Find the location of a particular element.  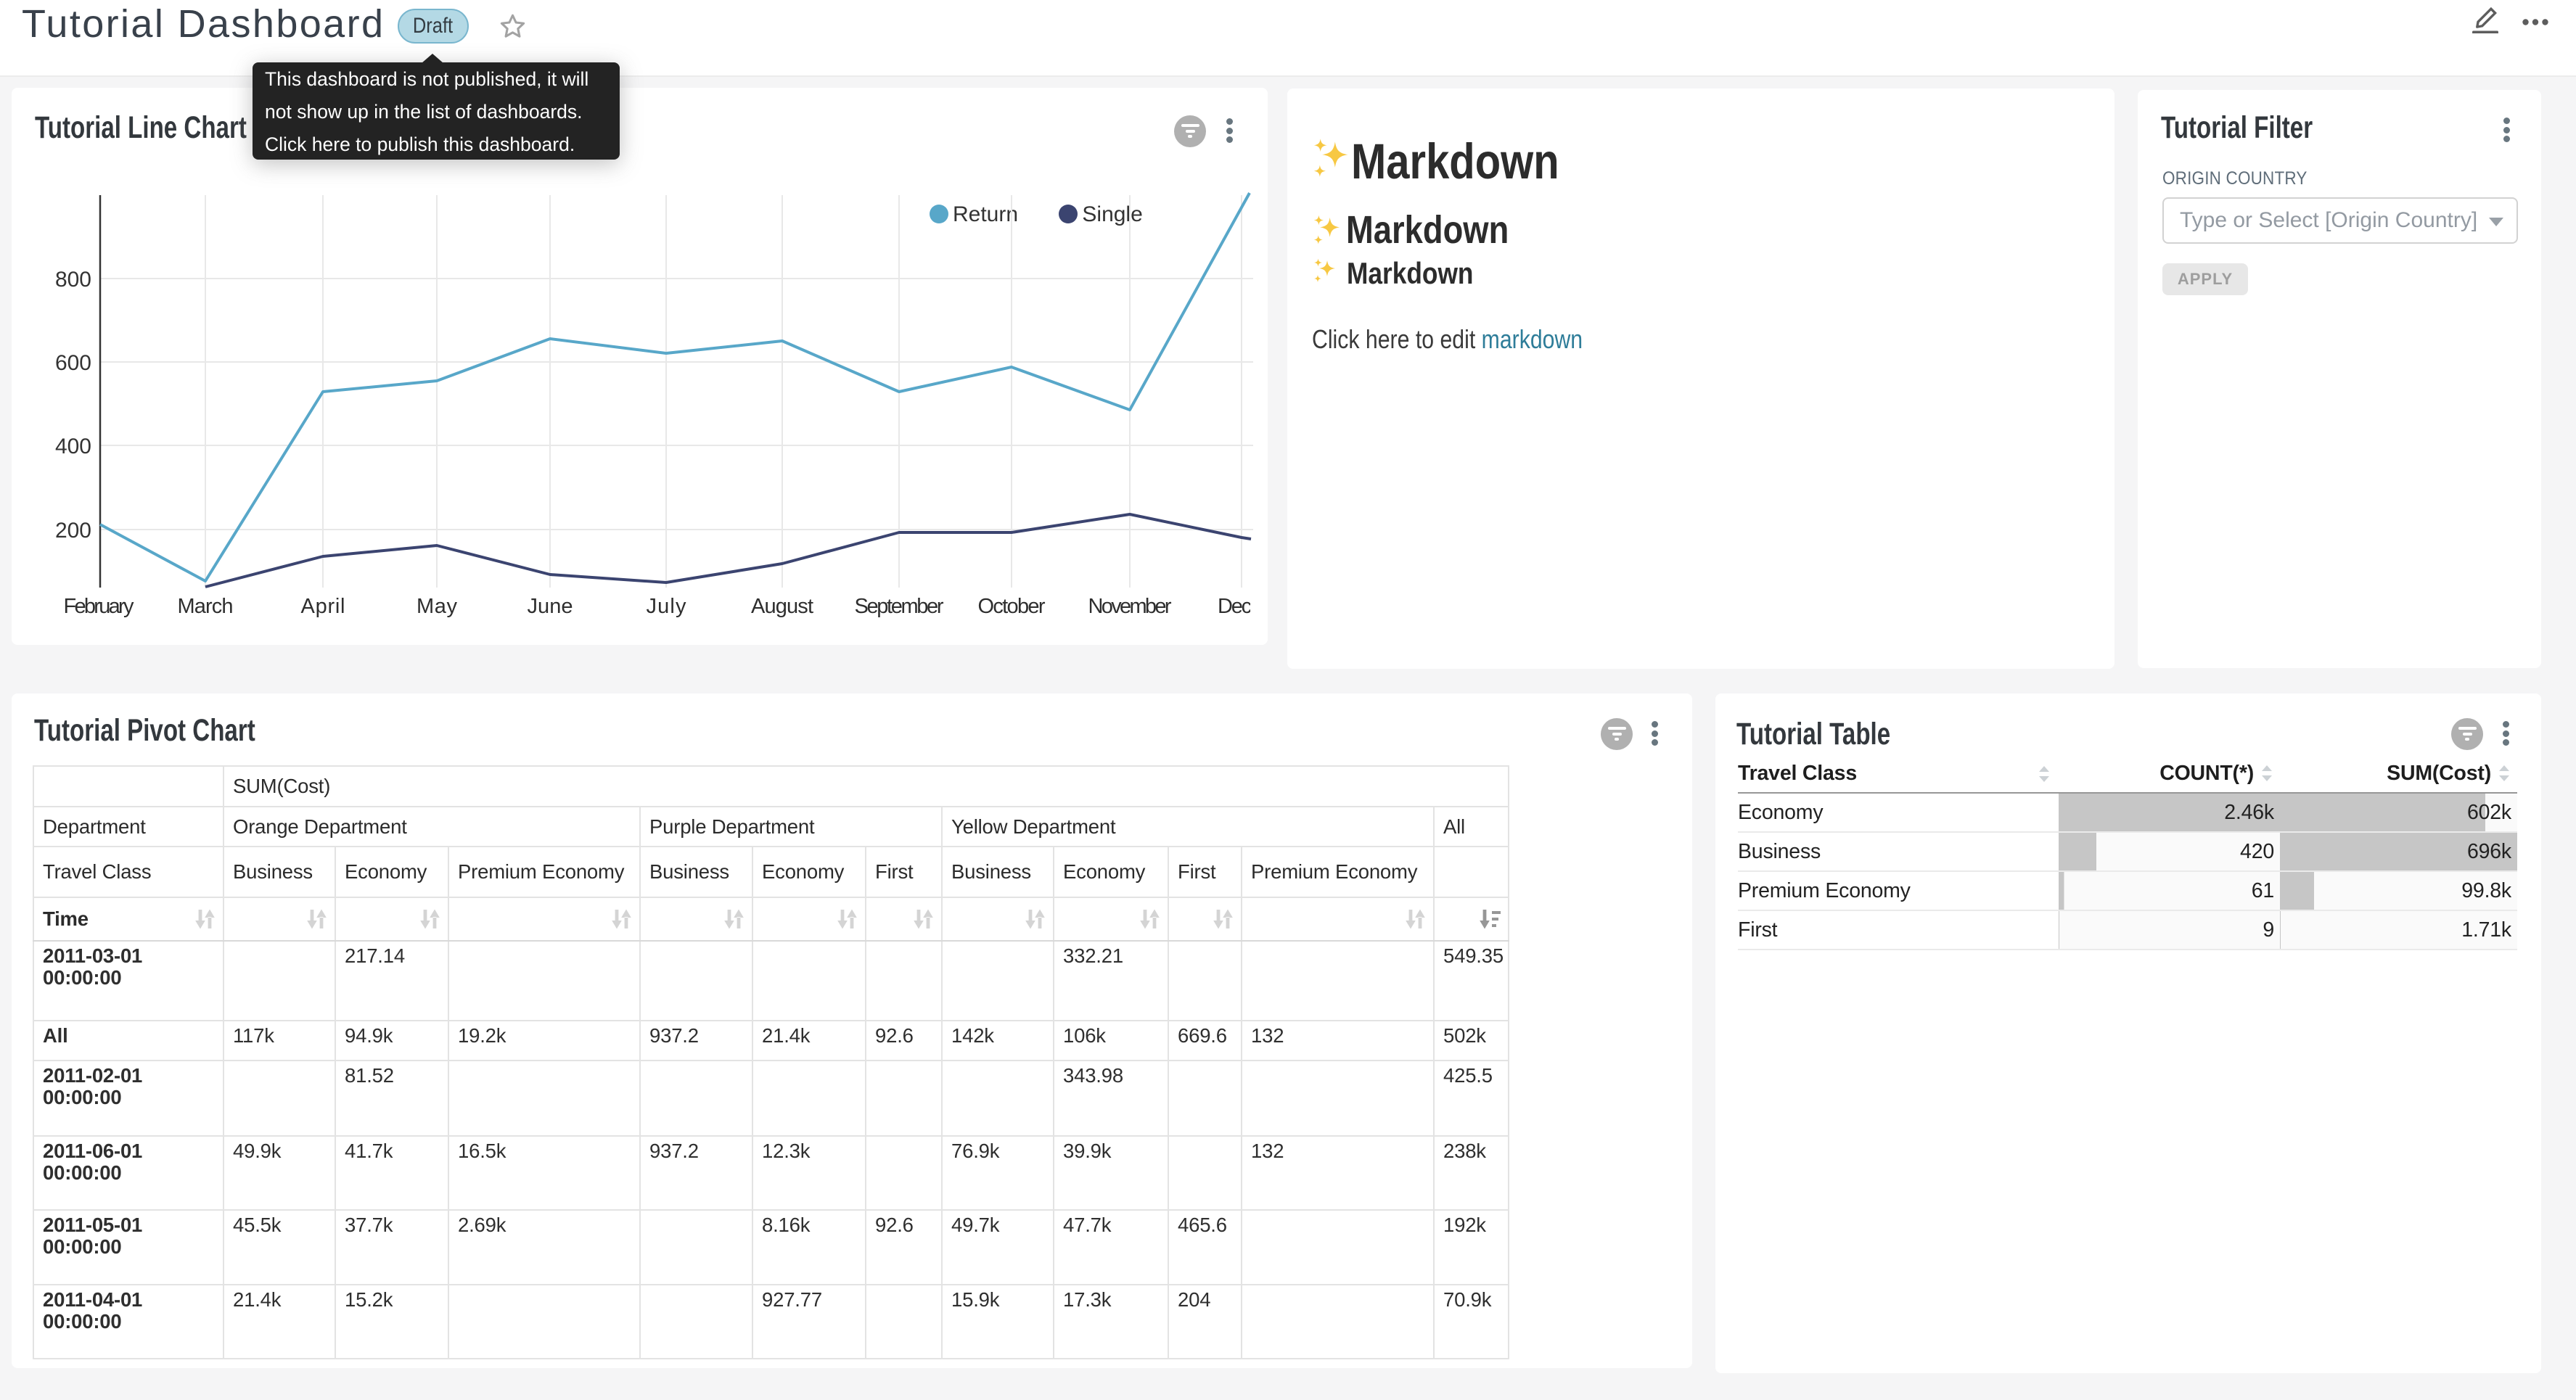

svg-text: 400 is located at coordinates (73, 446).